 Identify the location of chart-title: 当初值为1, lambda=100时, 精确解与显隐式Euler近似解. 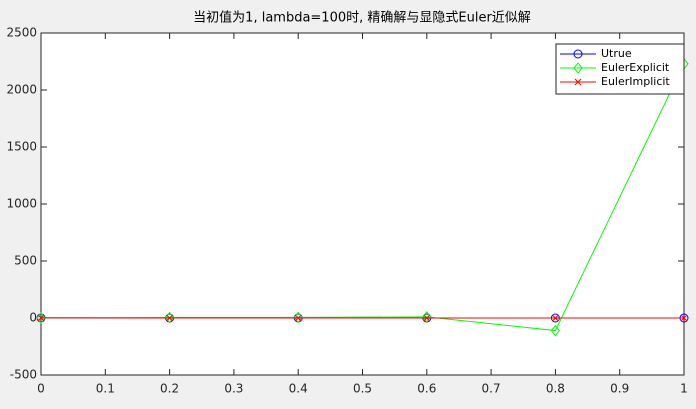
(362, 18).